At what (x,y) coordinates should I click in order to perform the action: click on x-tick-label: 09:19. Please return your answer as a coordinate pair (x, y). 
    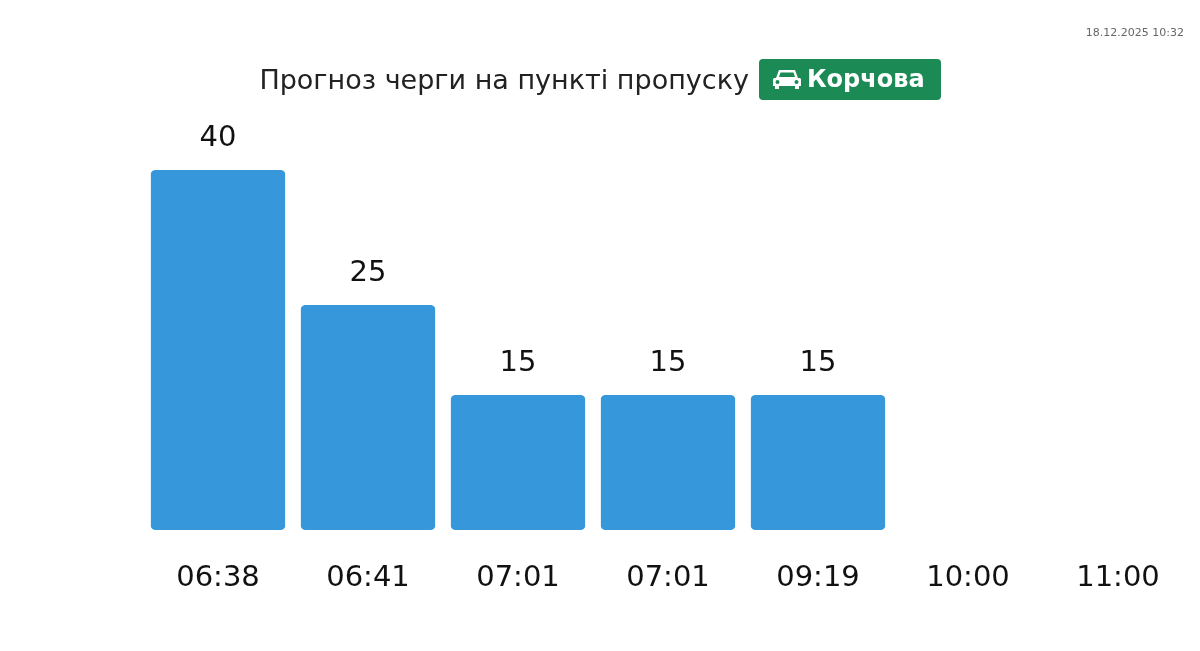
    Looking at the image, I should click on (818, 575).